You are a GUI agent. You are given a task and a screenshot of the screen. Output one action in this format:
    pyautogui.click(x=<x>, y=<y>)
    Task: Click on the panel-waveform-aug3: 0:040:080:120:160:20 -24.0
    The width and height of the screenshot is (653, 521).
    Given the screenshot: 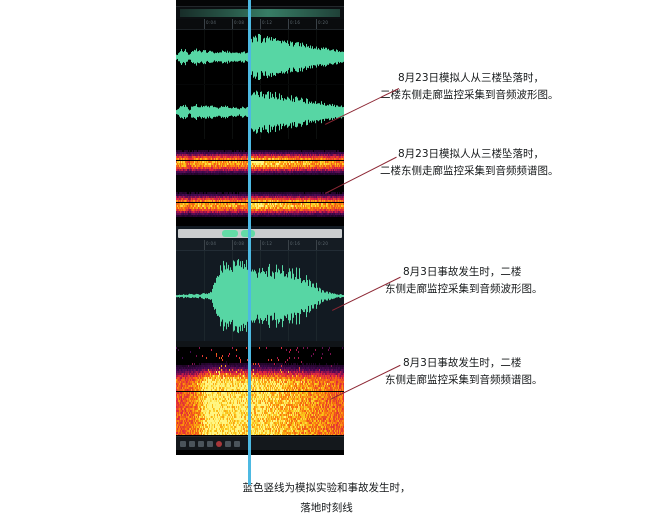 What is the action you would take?
    pyautogui.click(x=260, y=283)
    